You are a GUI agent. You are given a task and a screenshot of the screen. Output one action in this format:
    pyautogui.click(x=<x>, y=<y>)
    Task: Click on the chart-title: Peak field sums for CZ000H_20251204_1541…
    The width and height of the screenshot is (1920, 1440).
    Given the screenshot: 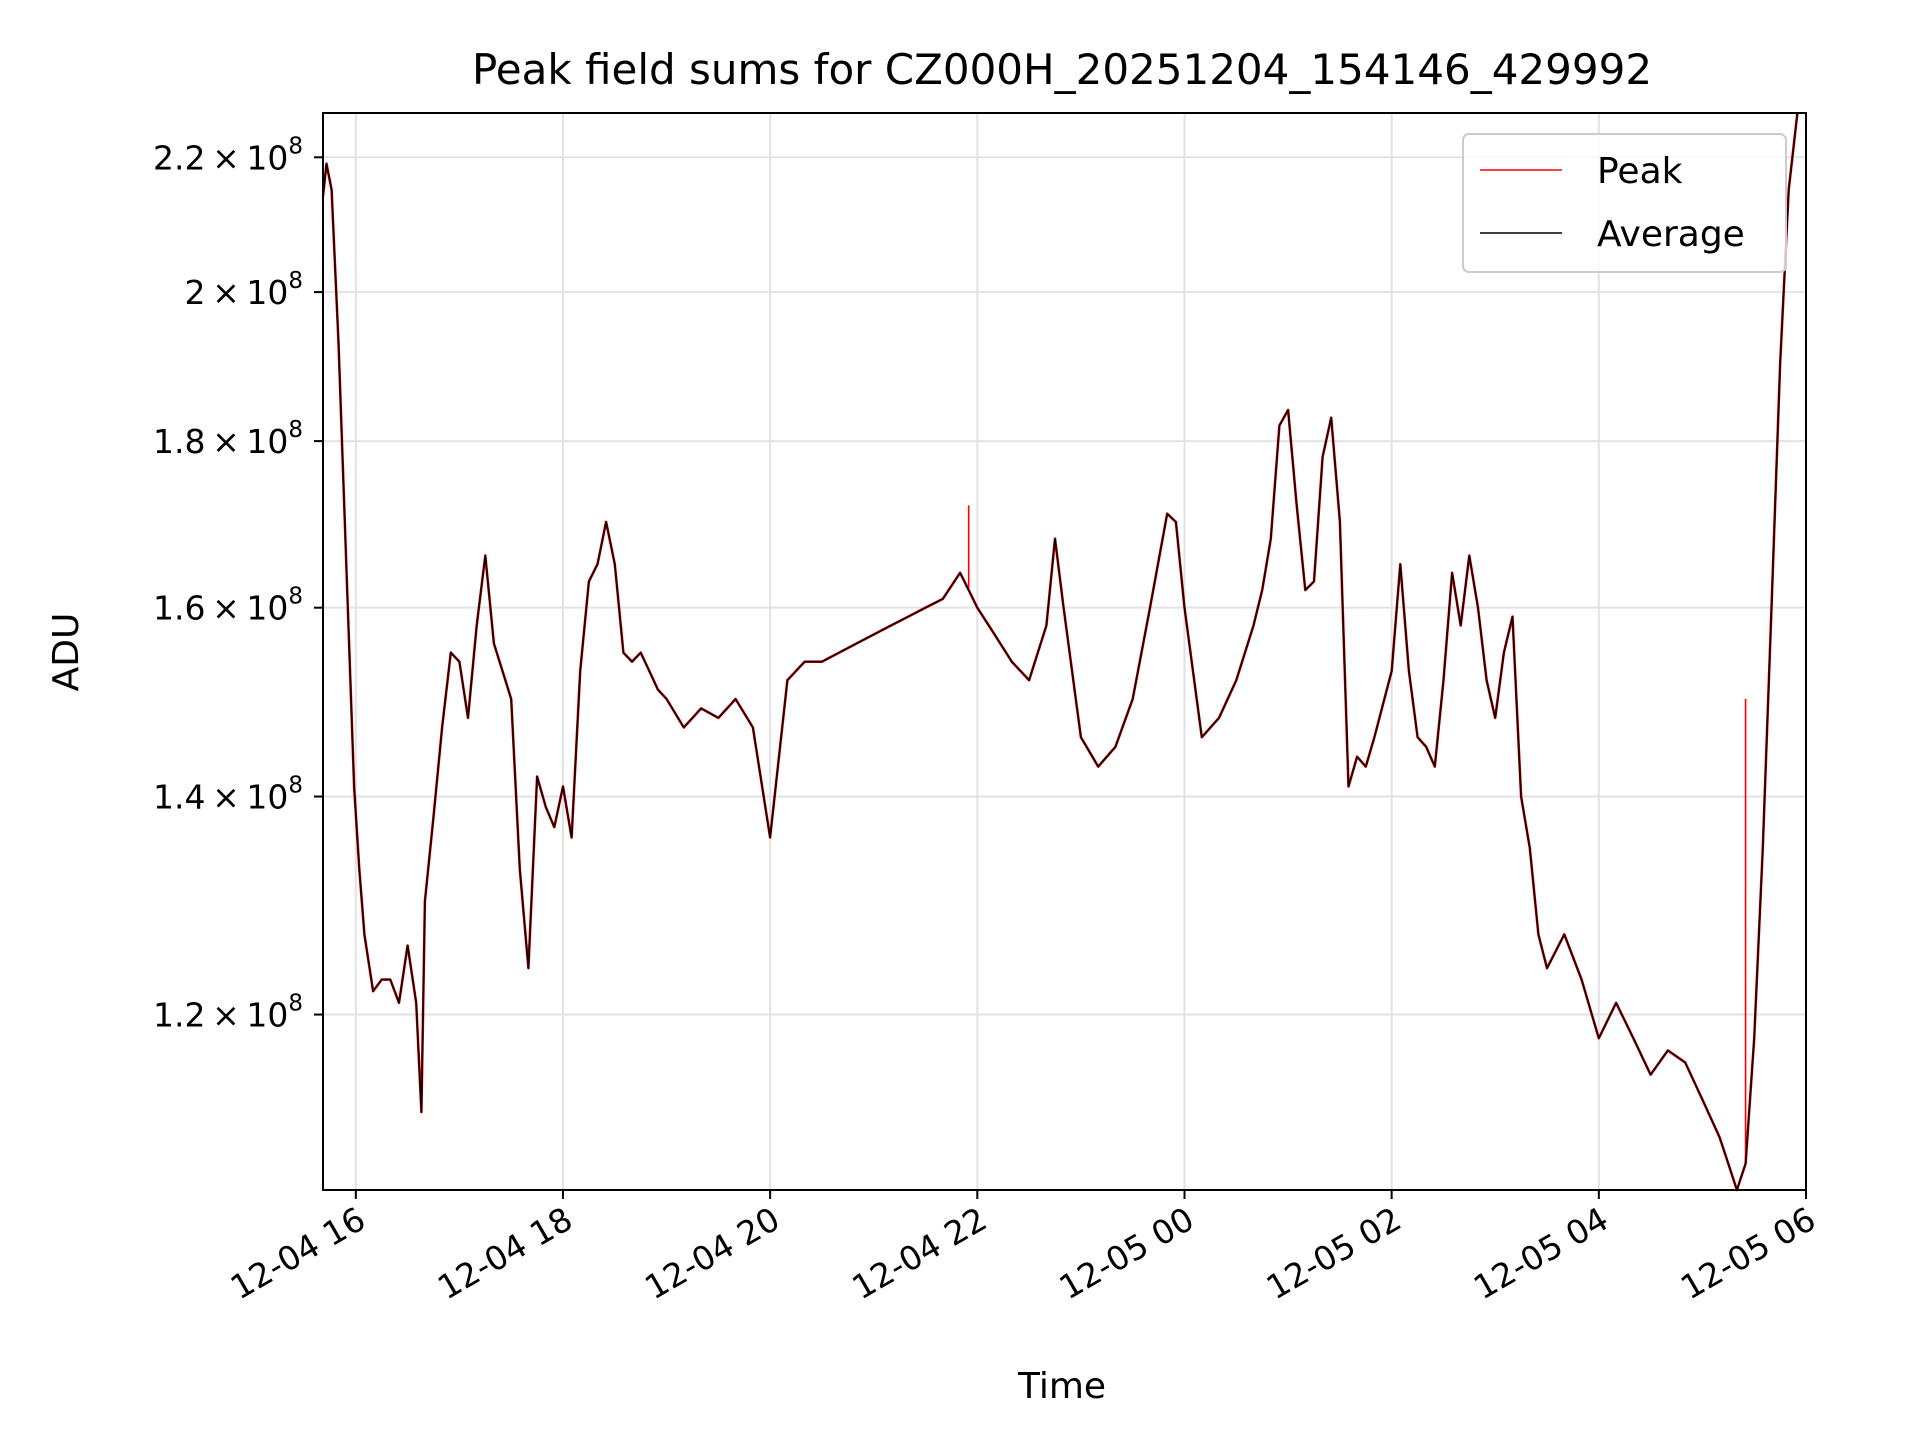 What is the action you would take?
    pyautogui.click(x=1062, y=69)
    